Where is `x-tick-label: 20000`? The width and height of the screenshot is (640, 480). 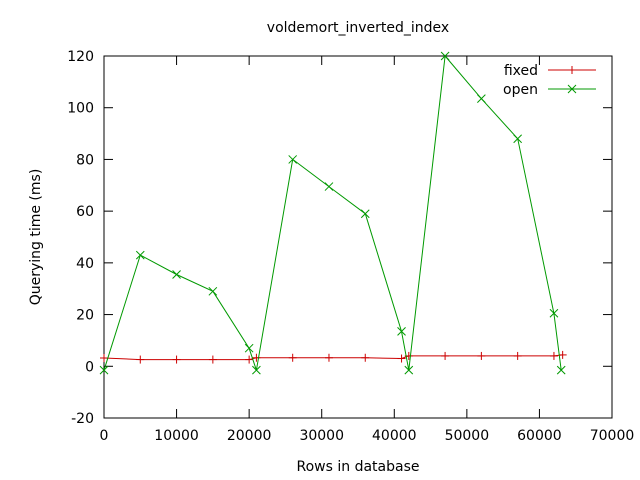 x-tick-label: 20000 is located at coordinates (249, 436).